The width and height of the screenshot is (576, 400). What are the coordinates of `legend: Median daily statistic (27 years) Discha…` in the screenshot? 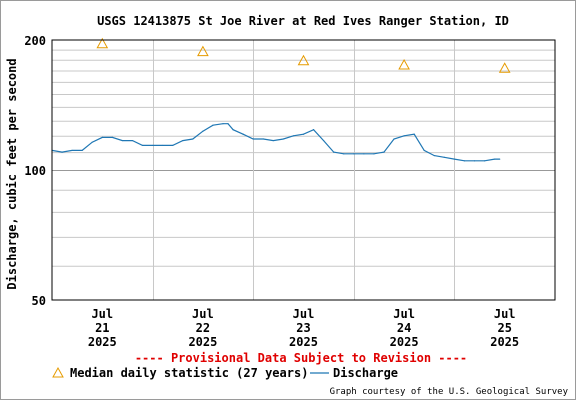 It's located at (225, 373).